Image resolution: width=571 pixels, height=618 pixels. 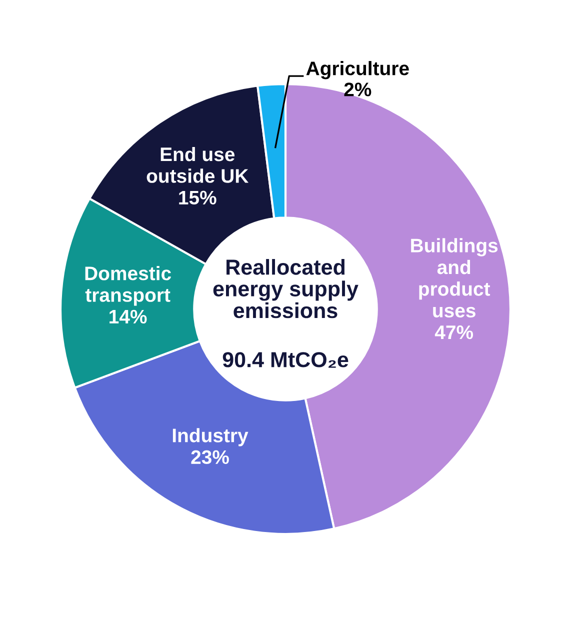 What do you see at coordinates (285, 288) in the screenshot?
I see `text: Reallocated energy supply emissions` at bounding box center [285, 288].